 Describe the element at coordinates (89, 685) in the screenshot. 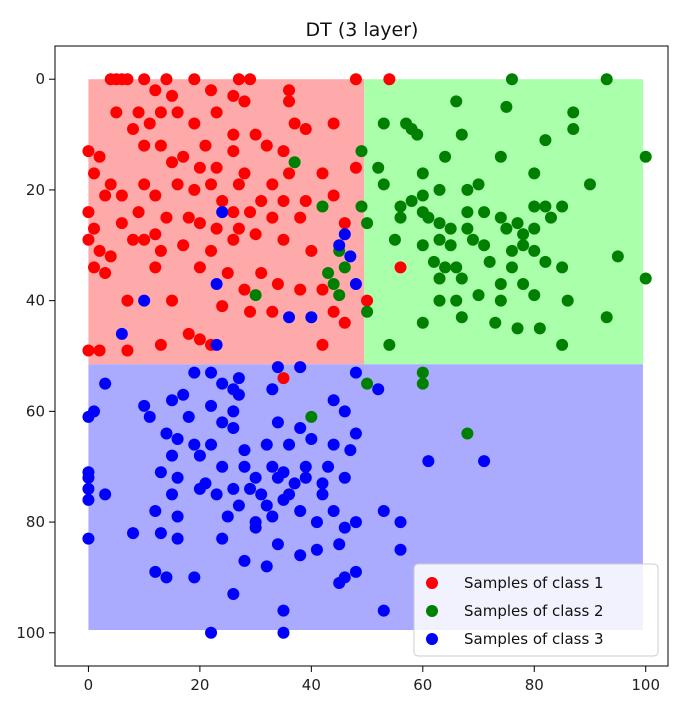

I see `x-tick-label: 0` at that location.